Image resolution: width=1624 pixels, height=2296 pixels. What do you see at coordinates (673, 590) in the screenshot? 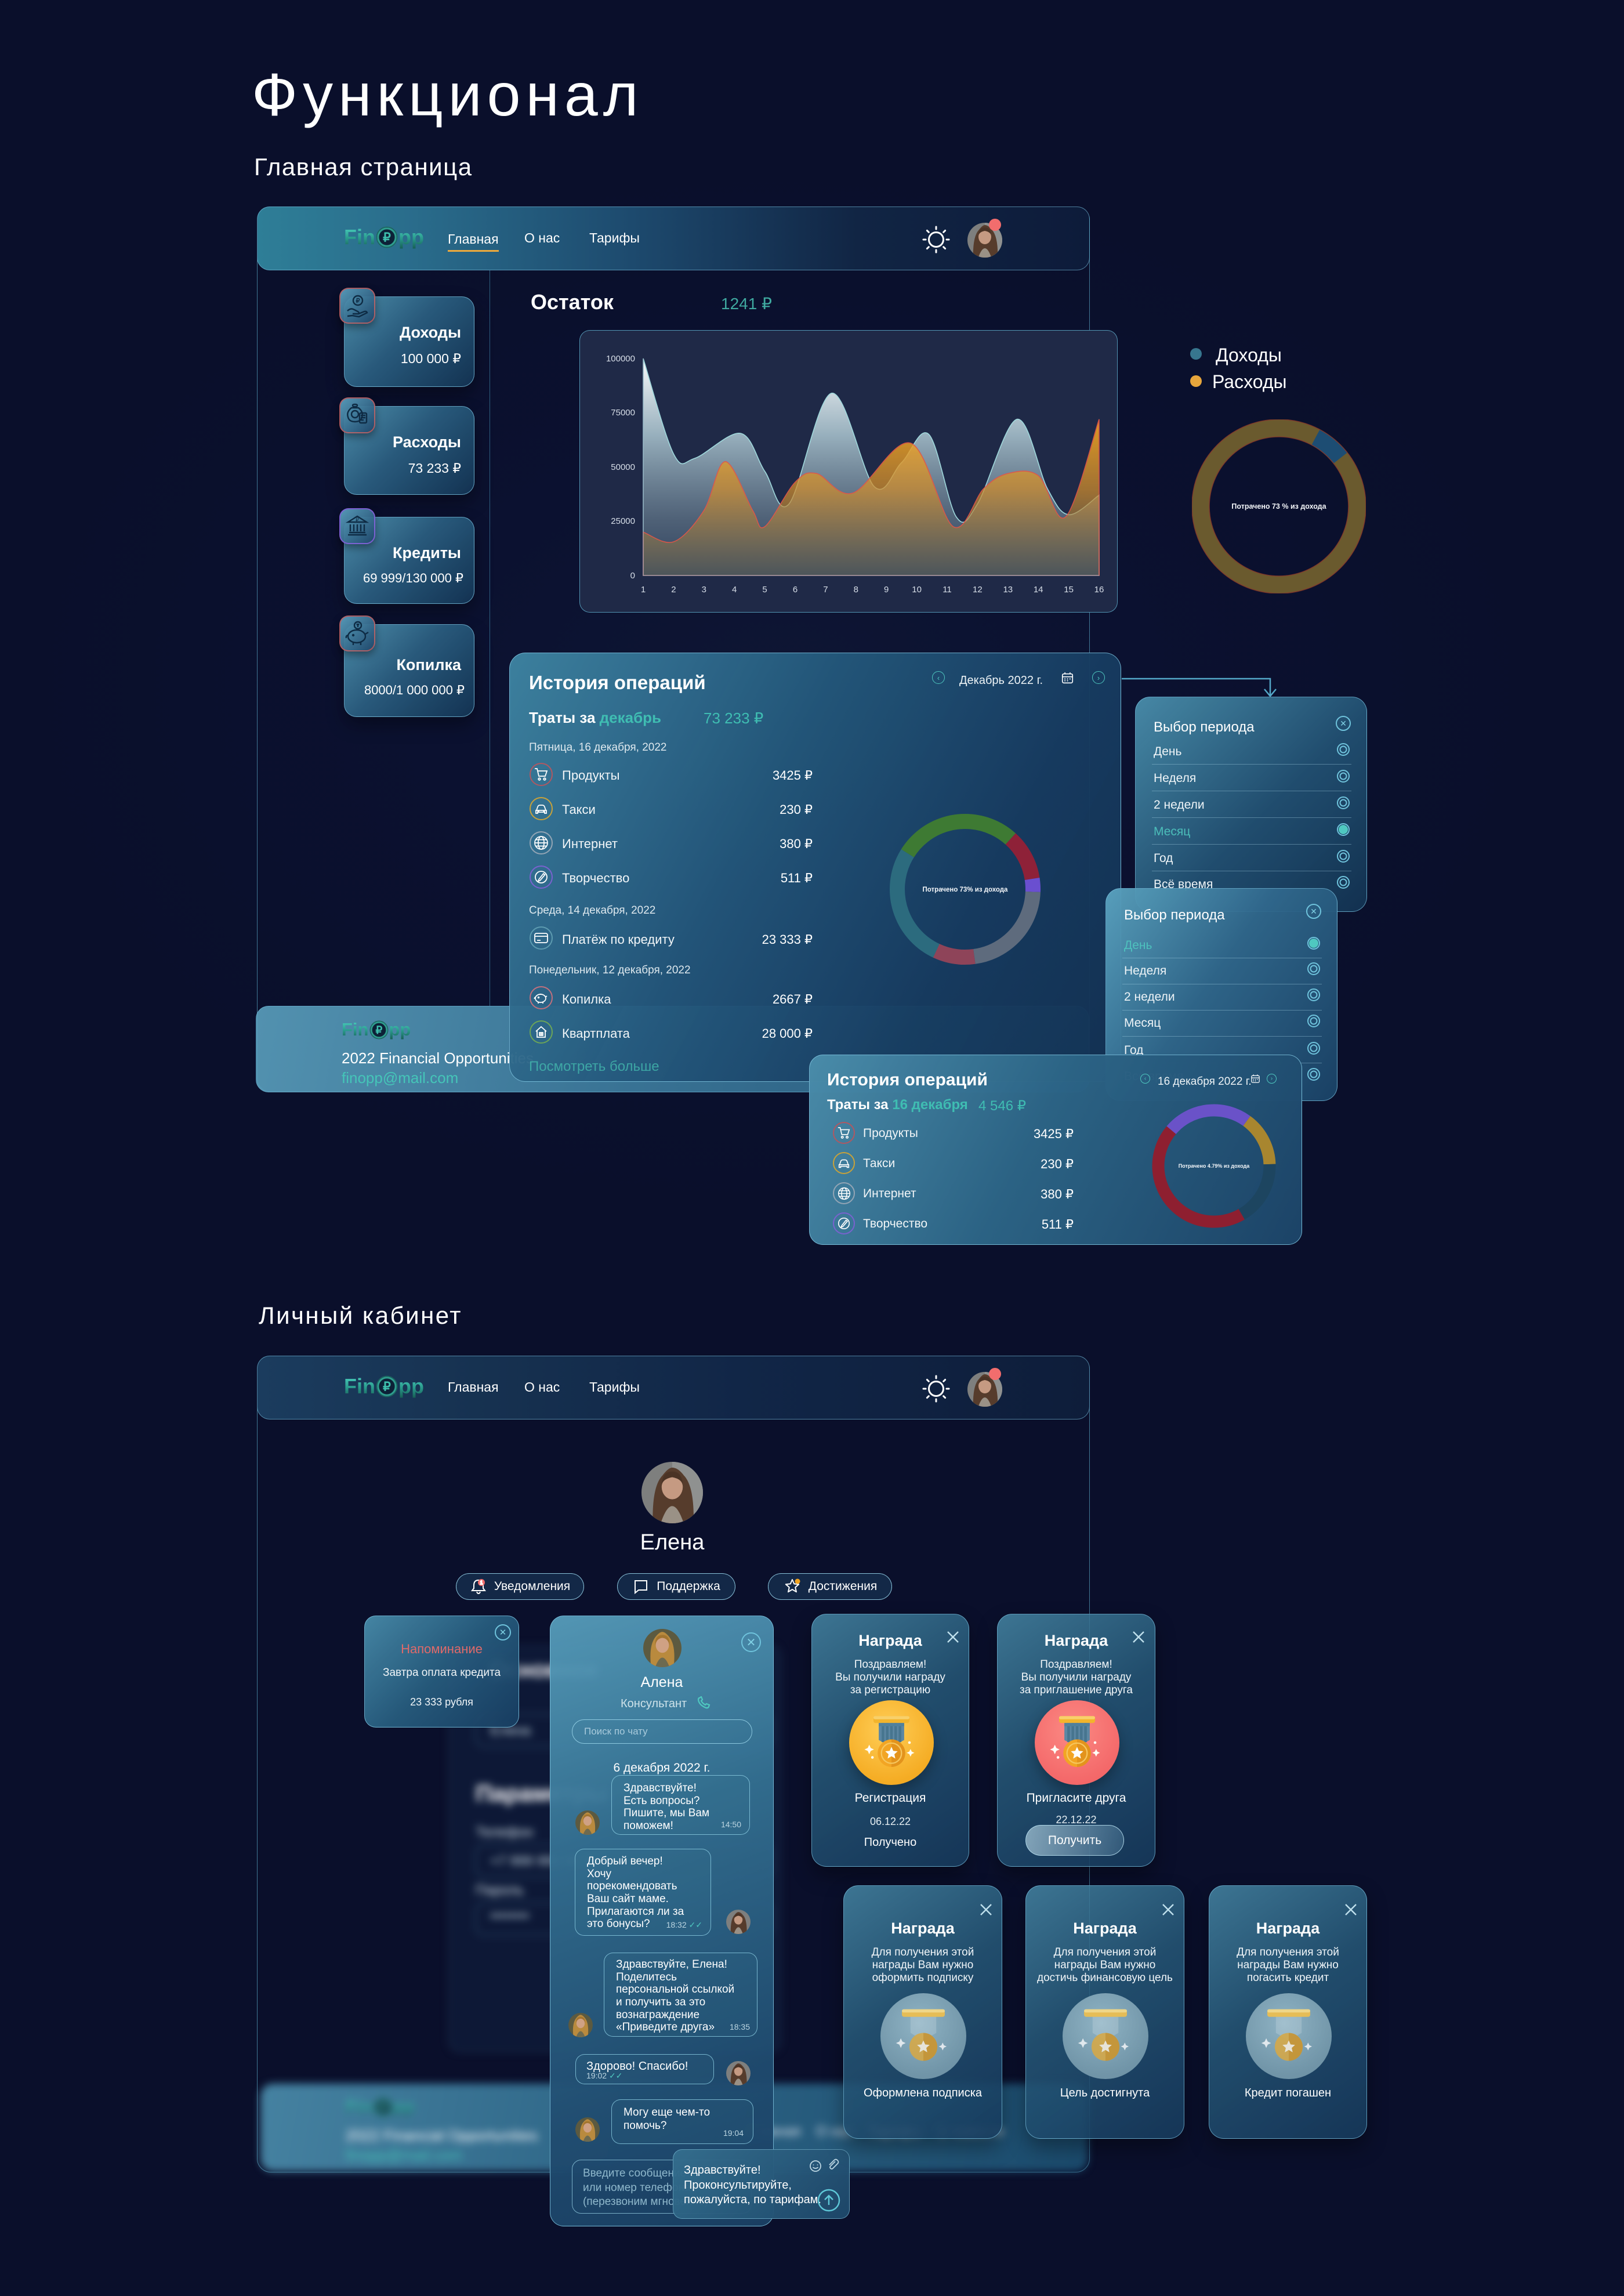
I see `svg-text: 2` at bounding box center [673, 590].